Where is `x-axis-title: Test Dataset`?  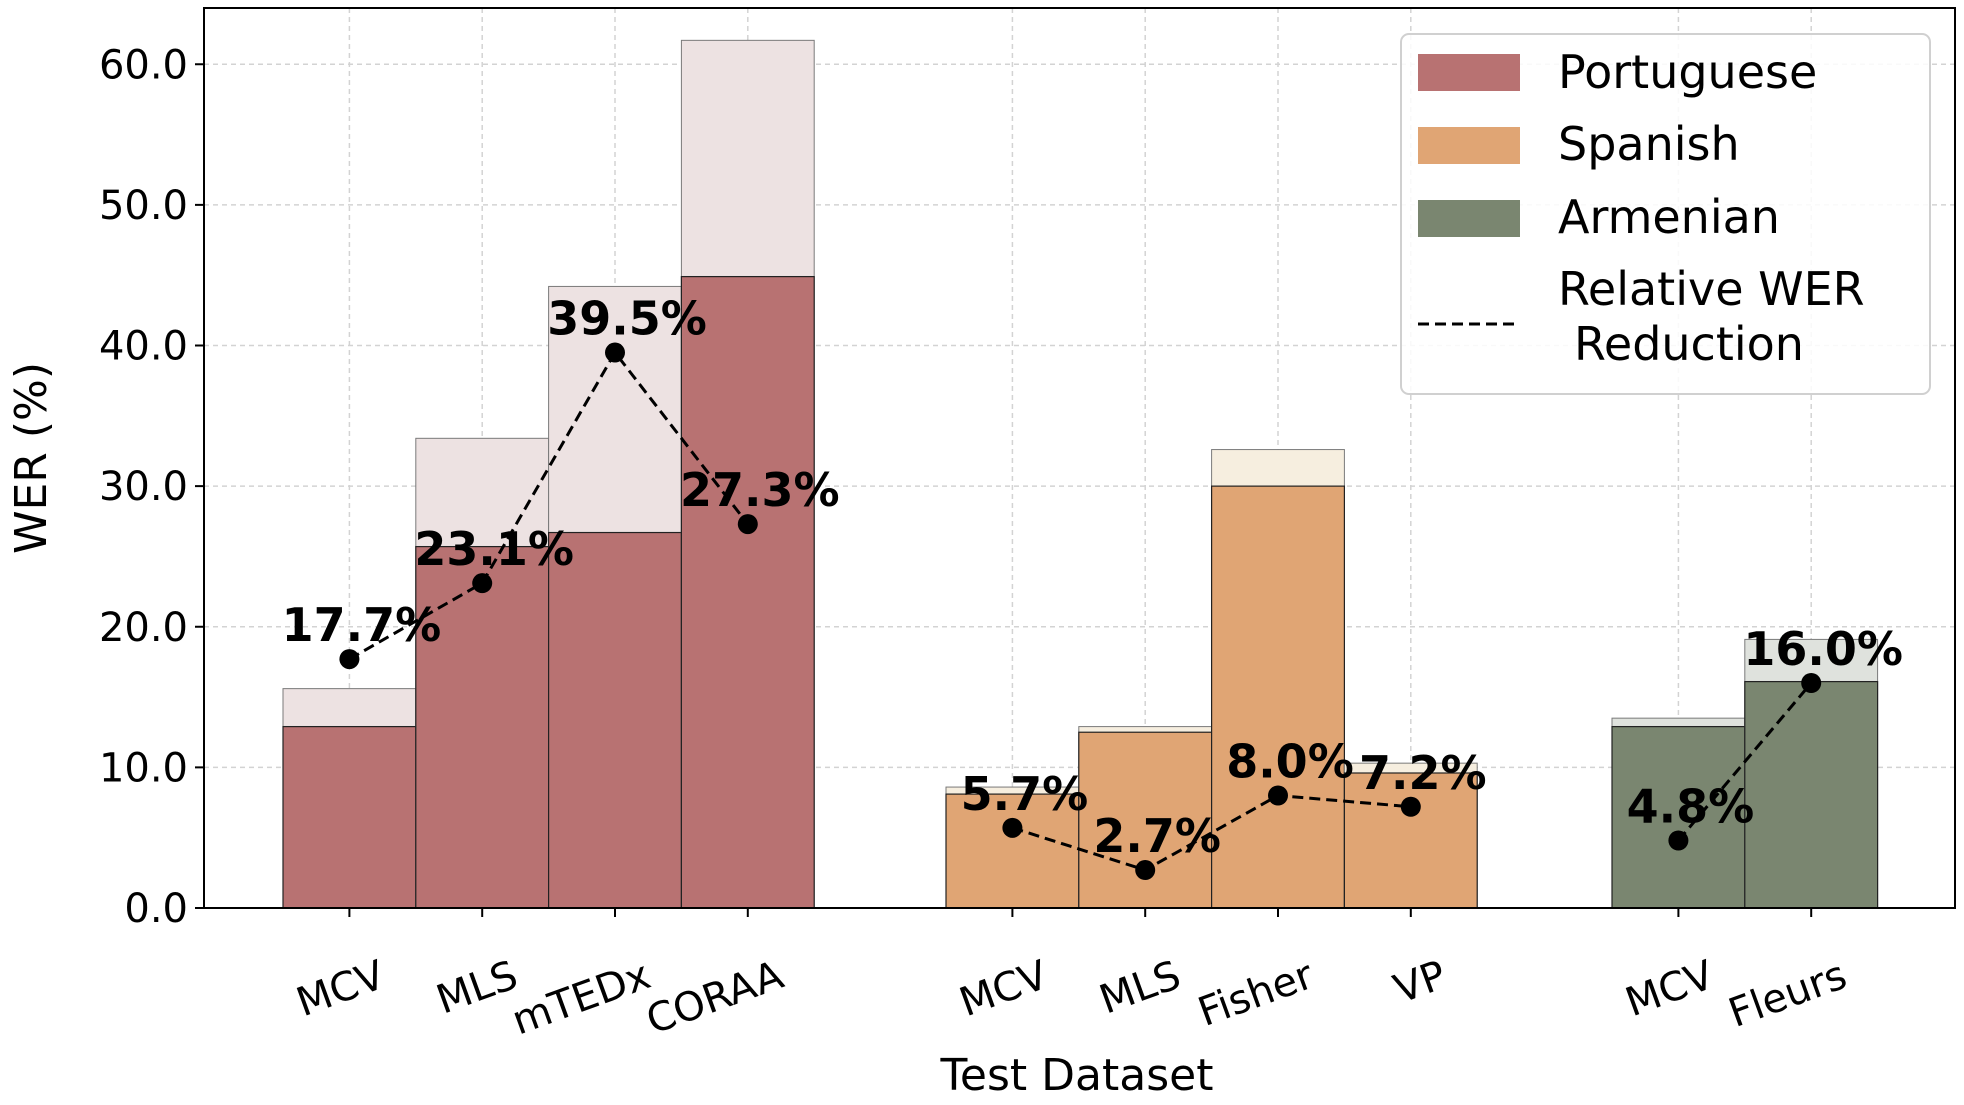 x-axis-title: Test Dataset is located at coordinates (1077, 1075).